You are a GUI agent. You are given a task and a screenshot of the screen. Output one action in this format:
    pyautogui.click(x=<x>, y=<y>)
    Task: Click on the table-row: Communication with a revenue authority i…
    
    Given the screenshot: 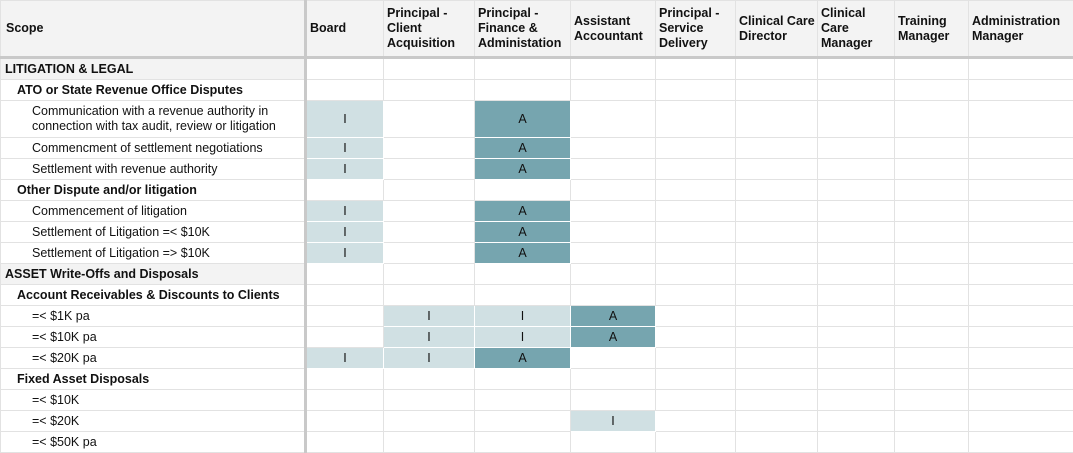 What is the action you would take?
    pyautogui.click(x=537, y=119)
    